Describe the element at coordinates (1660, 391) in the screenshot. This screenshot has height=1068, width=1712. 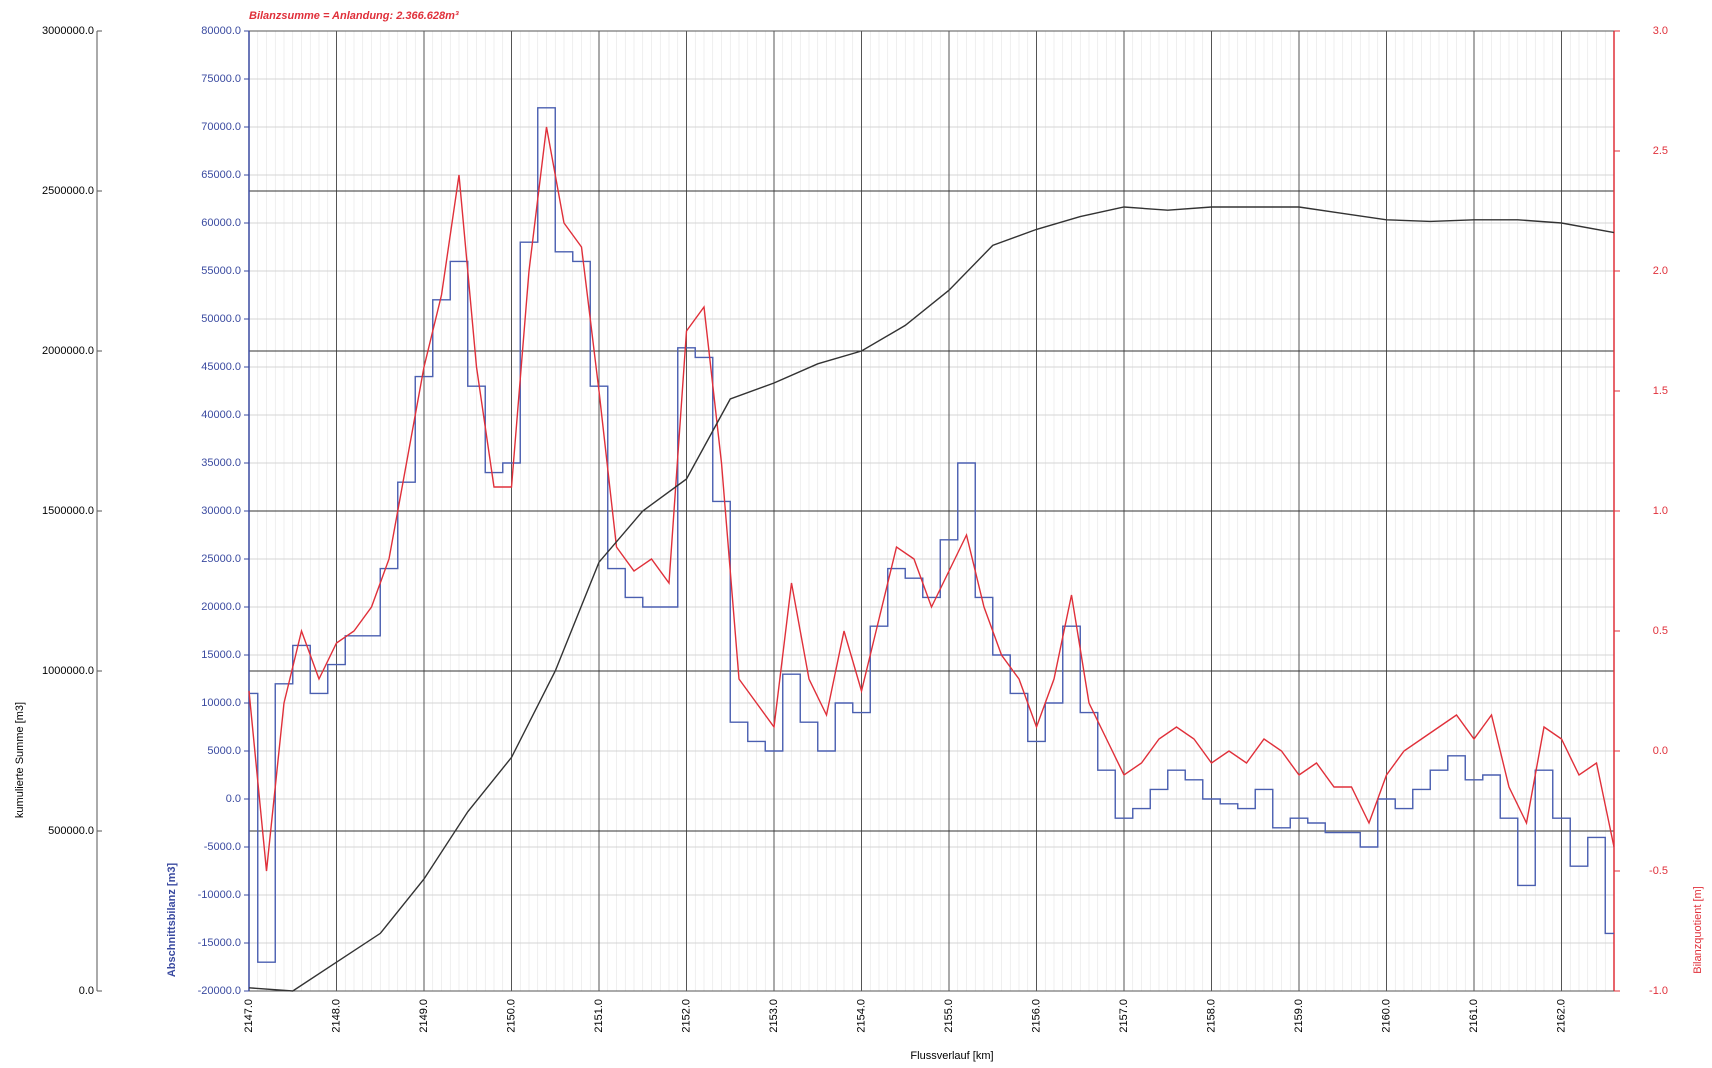
I see `y2-tick-label: 1.5` at that location.